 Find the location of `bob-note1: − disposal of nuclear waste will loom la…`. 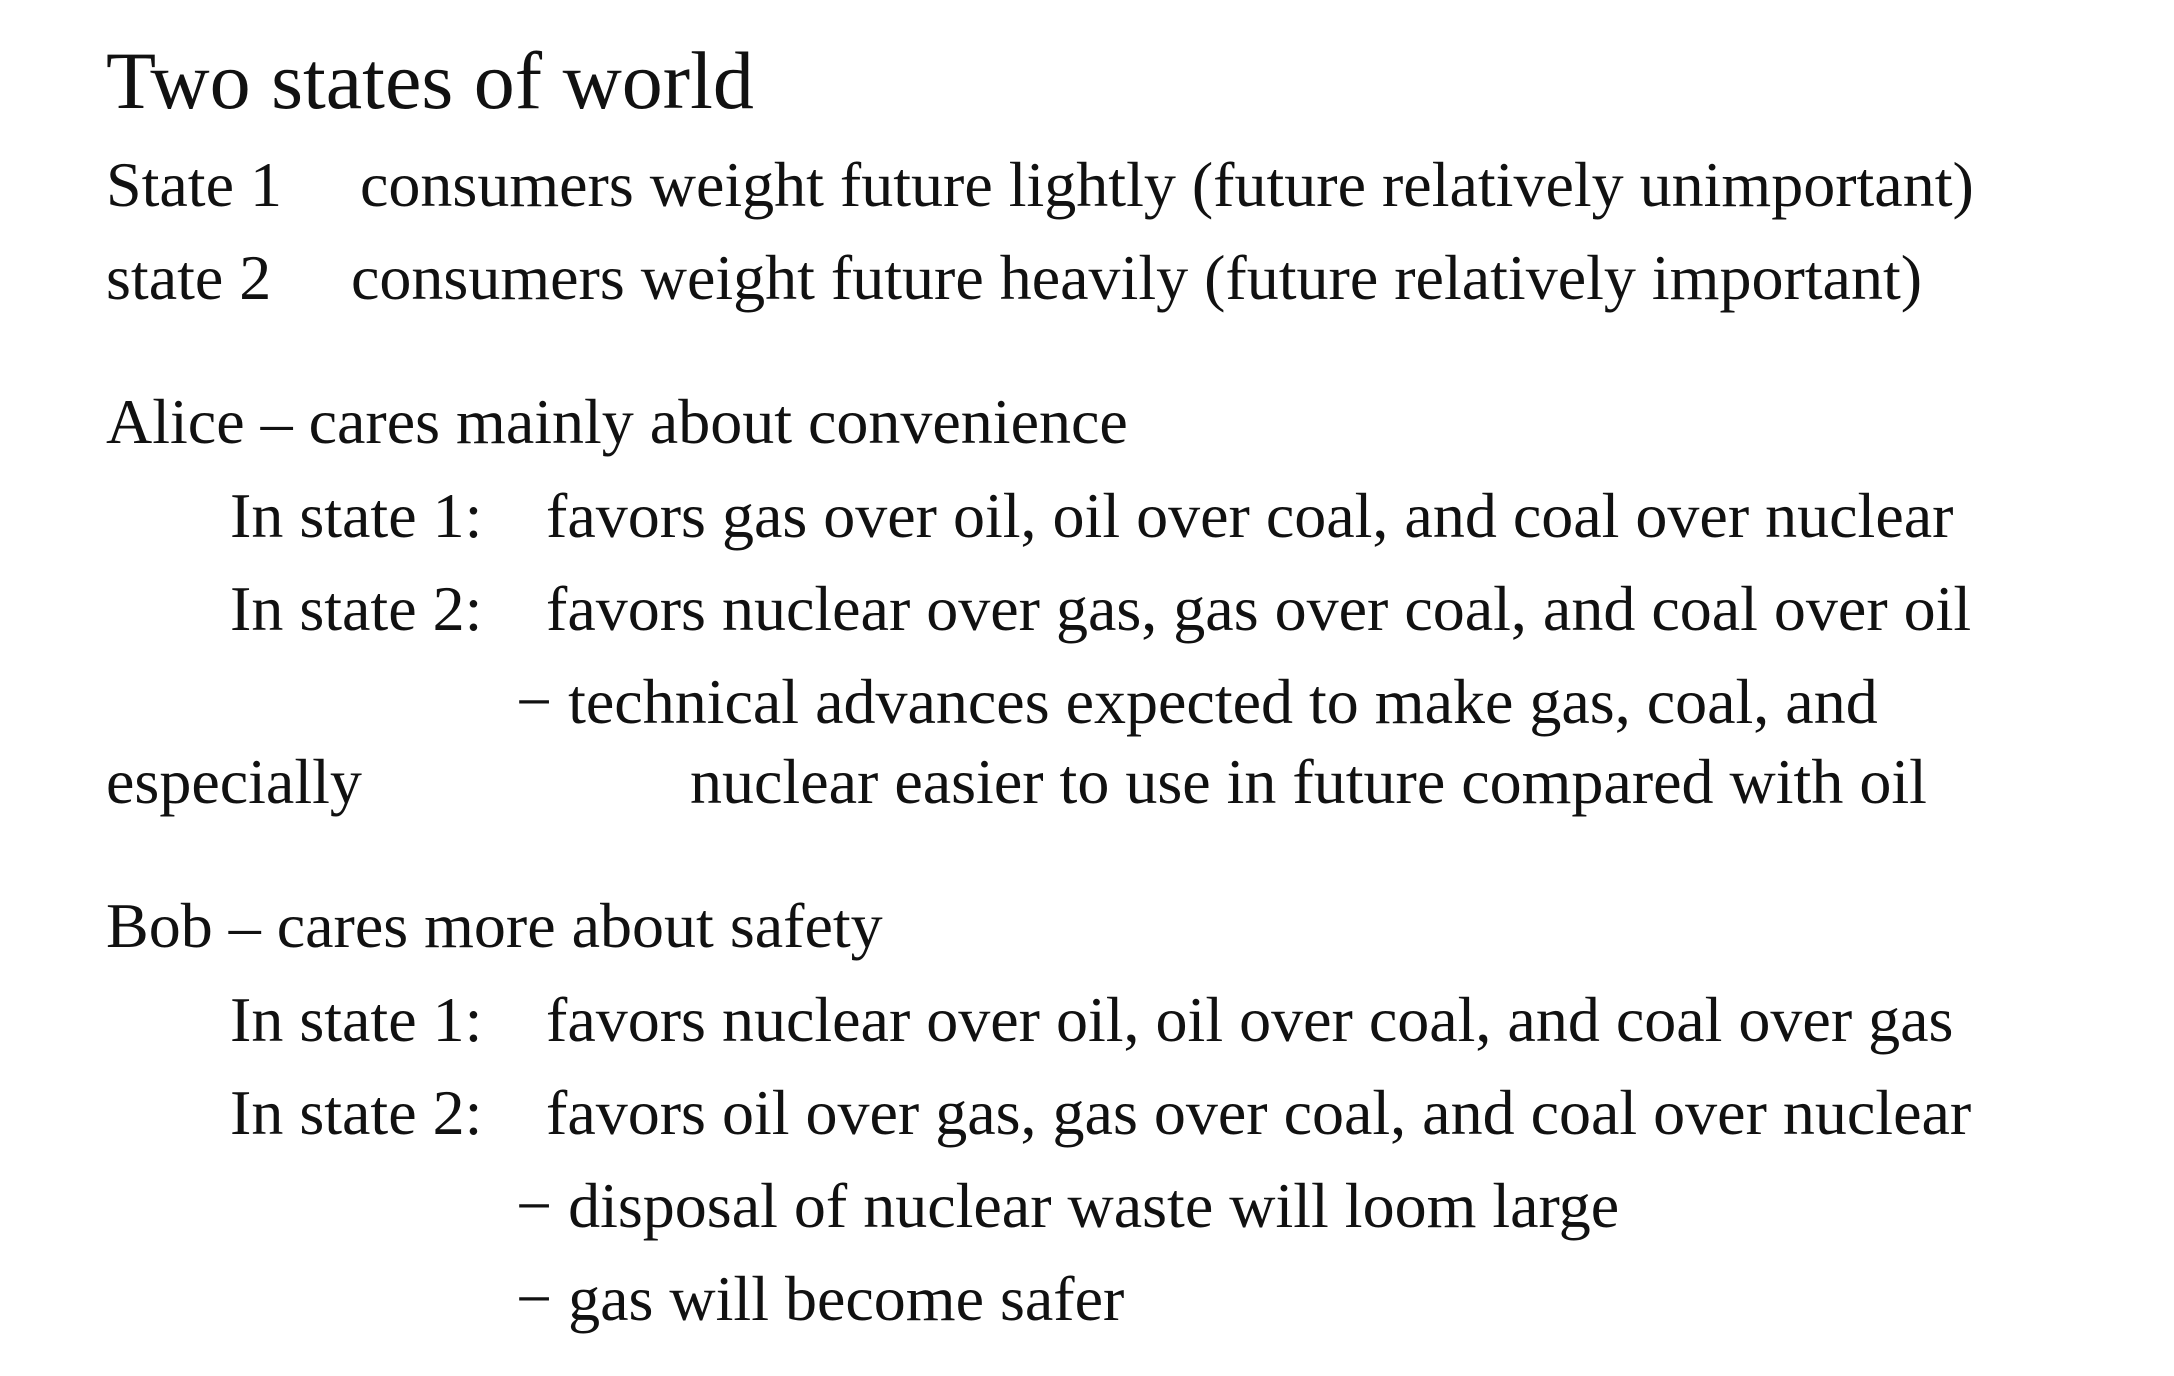

bob-note1: − disposal of nuclear waste will loom la… is located at coordinates (1068, 1205).